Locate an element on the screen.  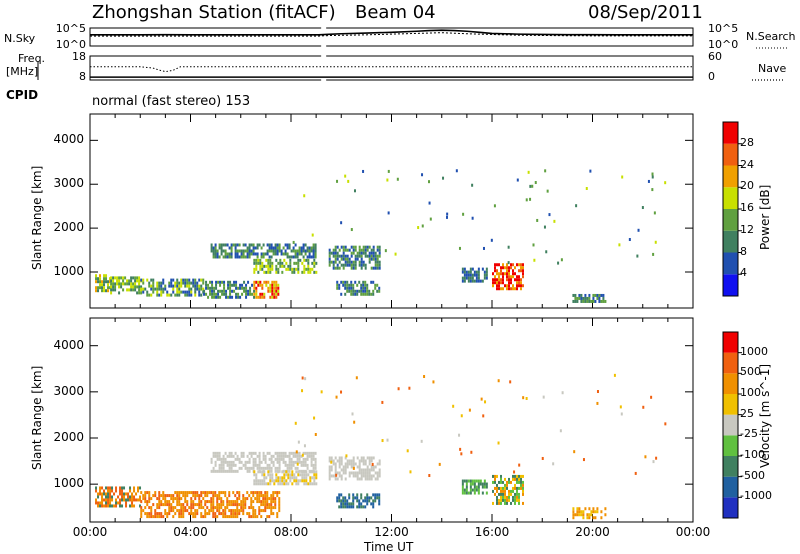
panel-3-ytick-label: 4000 is located at coordinates (68, 344).